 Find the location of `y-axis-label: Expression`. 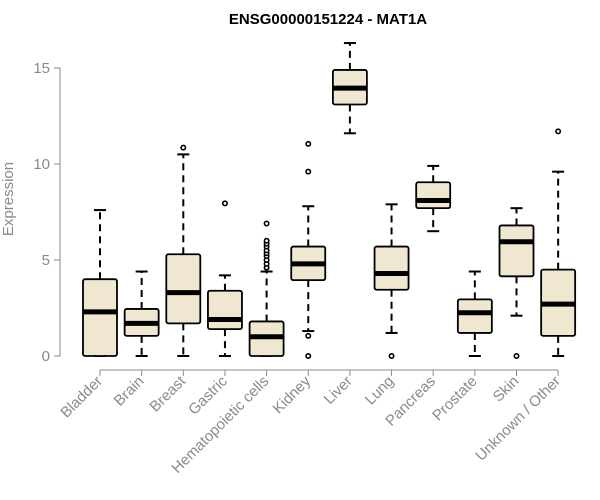

y-axis-label: Expression is located at coordinates (8, 199).